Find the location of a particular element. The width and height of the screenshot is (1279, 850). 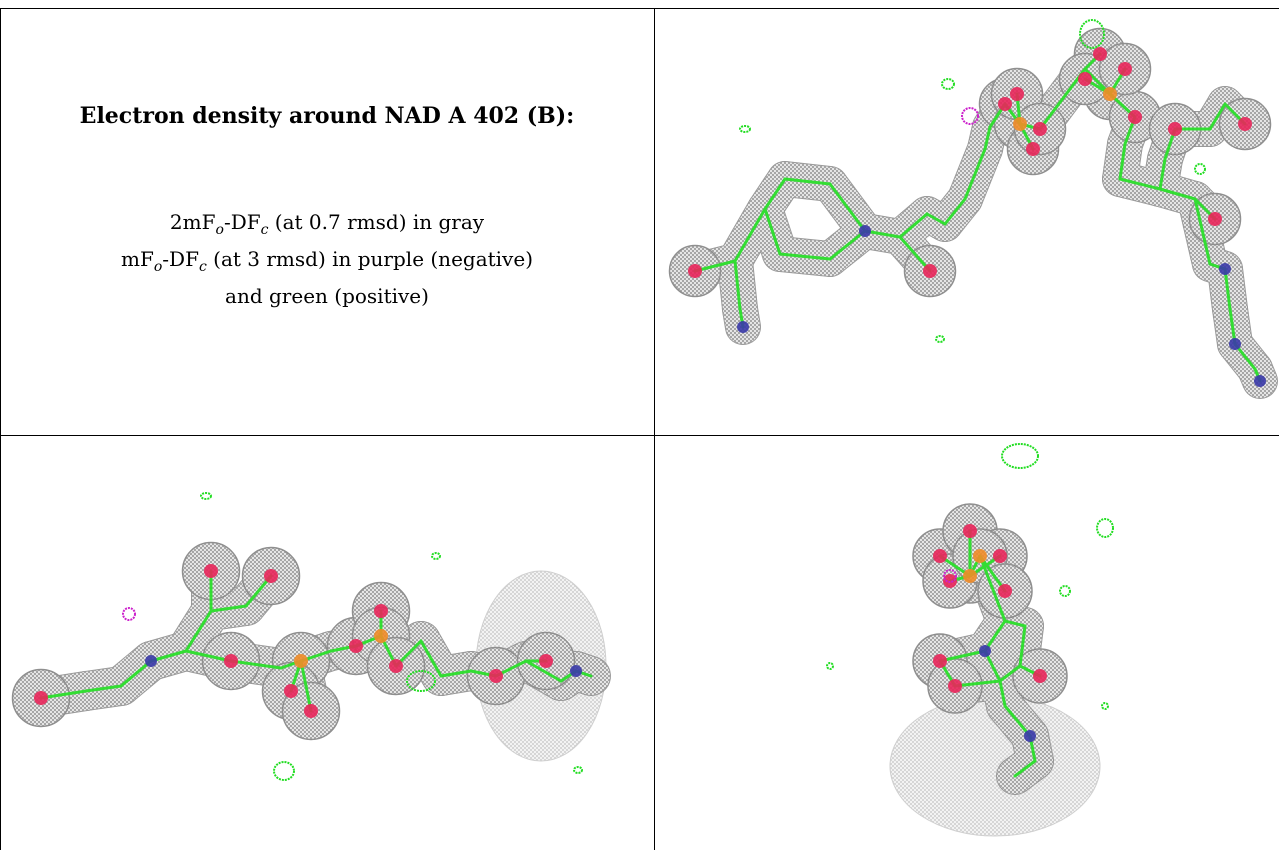

legend-text: (at 3 rmsd) in purple (negative) is located at coordinates (369, 259).